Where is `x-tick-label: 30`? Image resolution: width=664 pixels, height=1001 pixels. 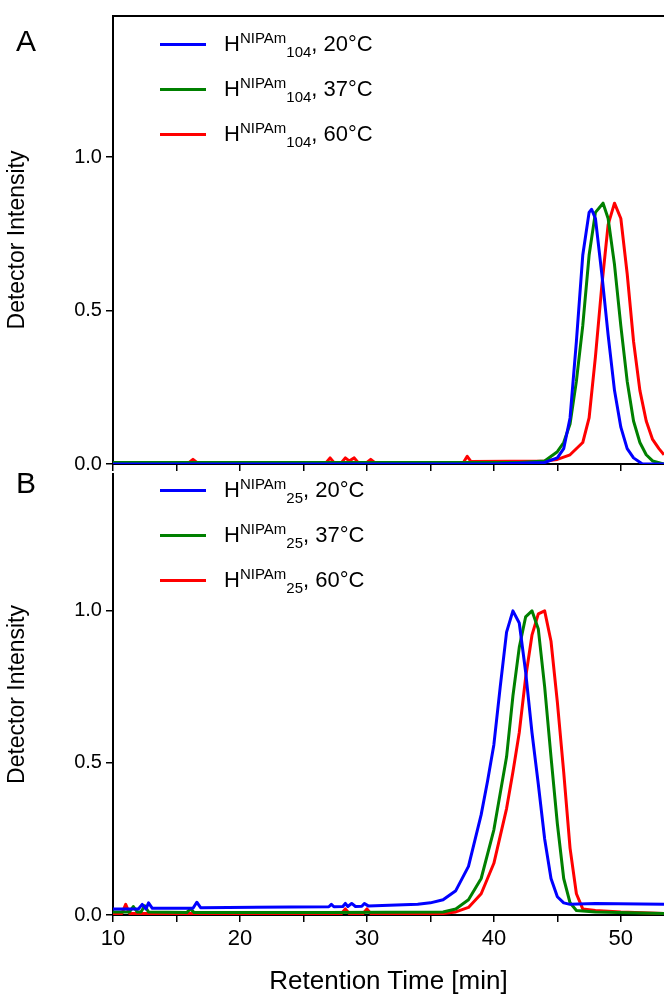
x-tick-label: 30 is located at coordinates (367, 938).